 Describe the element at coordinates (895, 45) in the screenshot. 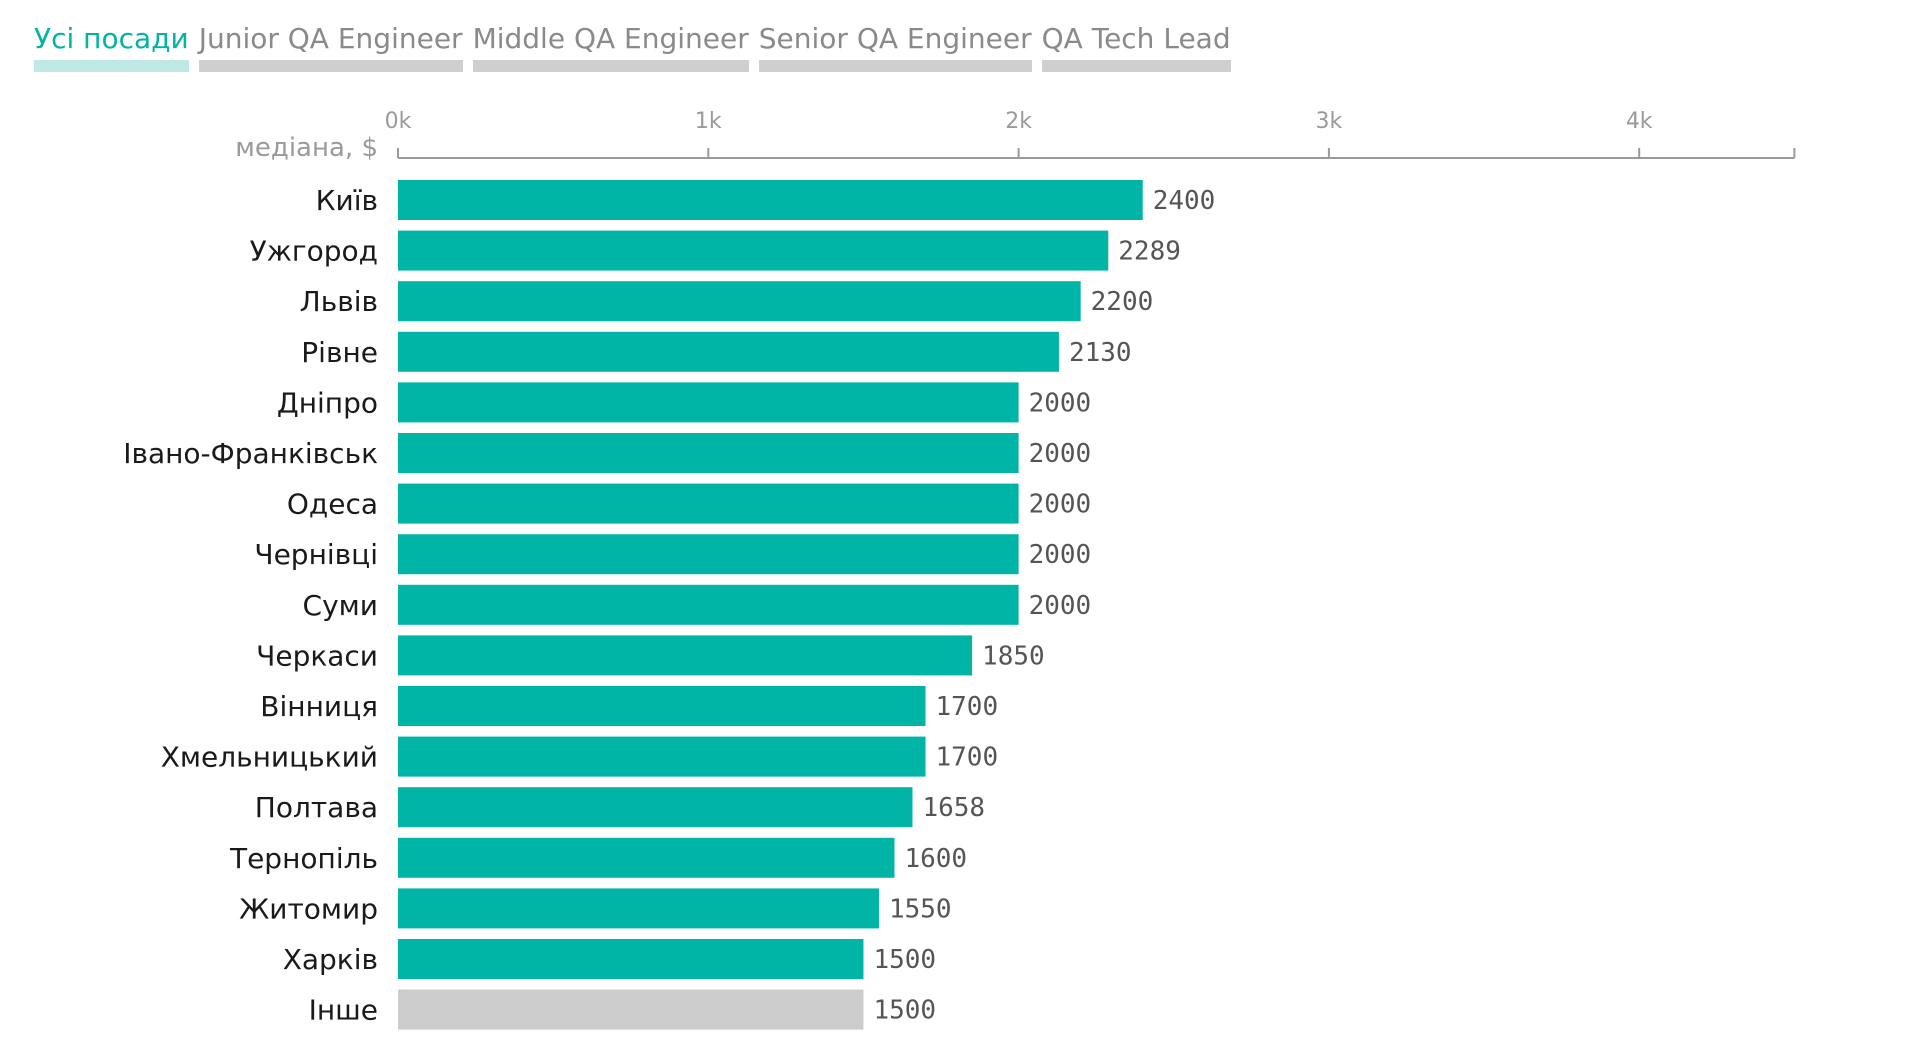

I see `tab-senior-qa: Senior QA Engineer` at that location.